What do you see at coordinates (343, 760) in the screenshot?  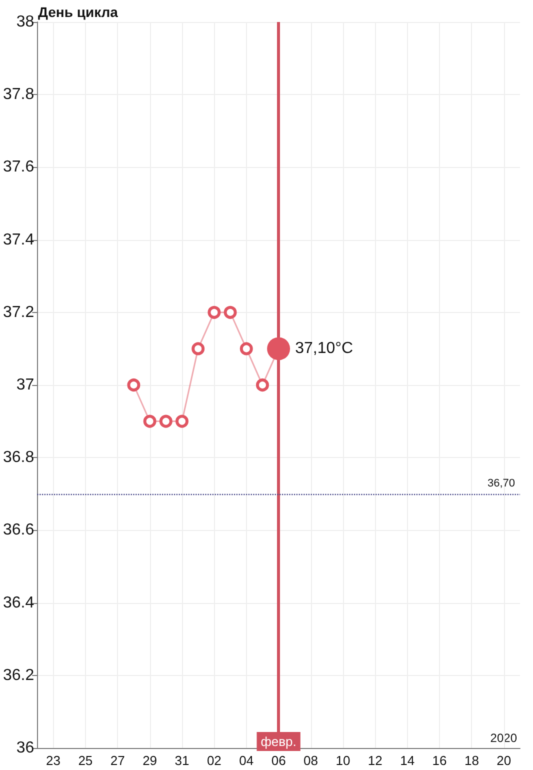 I see `x-tick-label: 10` at bounding box center [343, 760].